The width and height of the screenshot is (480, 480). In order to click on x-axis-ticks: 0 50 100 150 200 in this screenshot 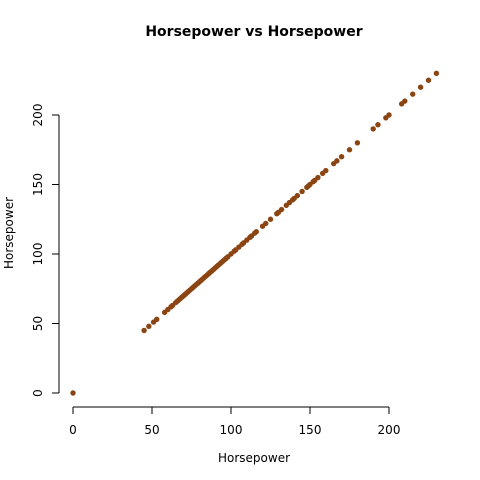, I will do `click(234, 422)`.